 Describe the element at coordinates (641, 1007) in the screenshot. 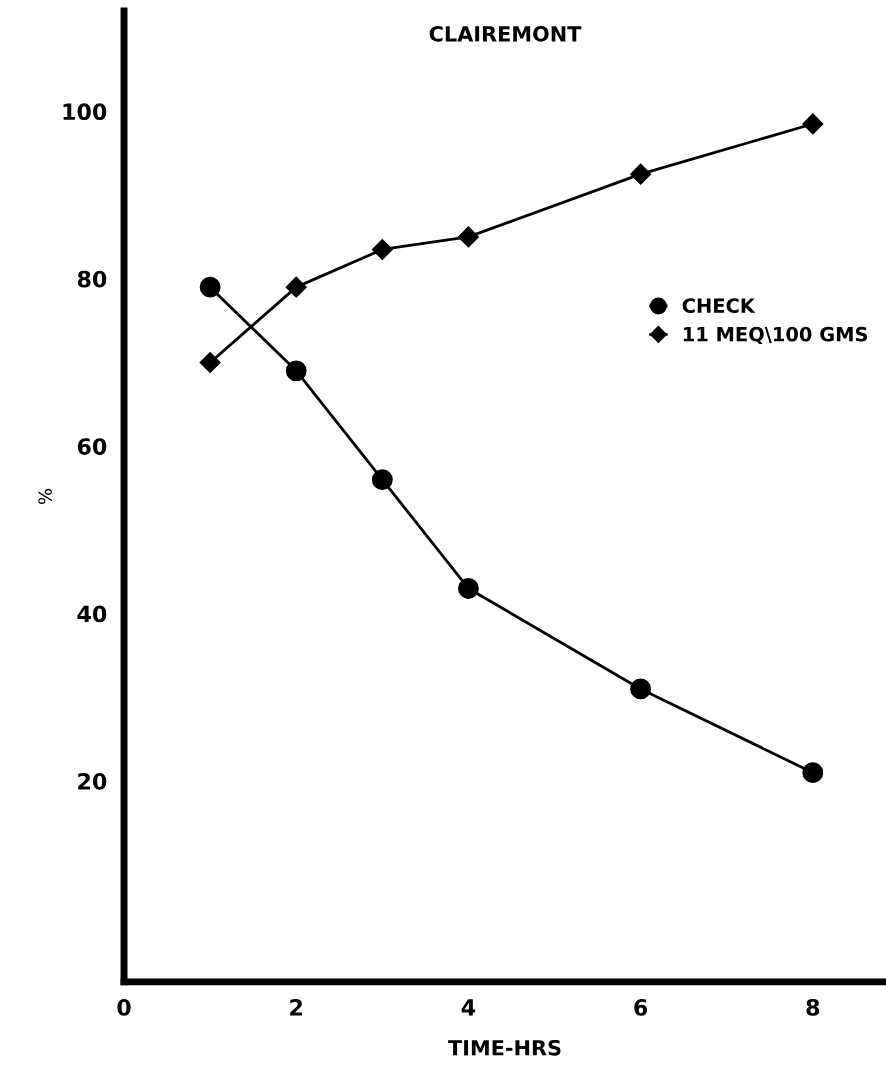

I see `x-tick-label: 6` at that location.